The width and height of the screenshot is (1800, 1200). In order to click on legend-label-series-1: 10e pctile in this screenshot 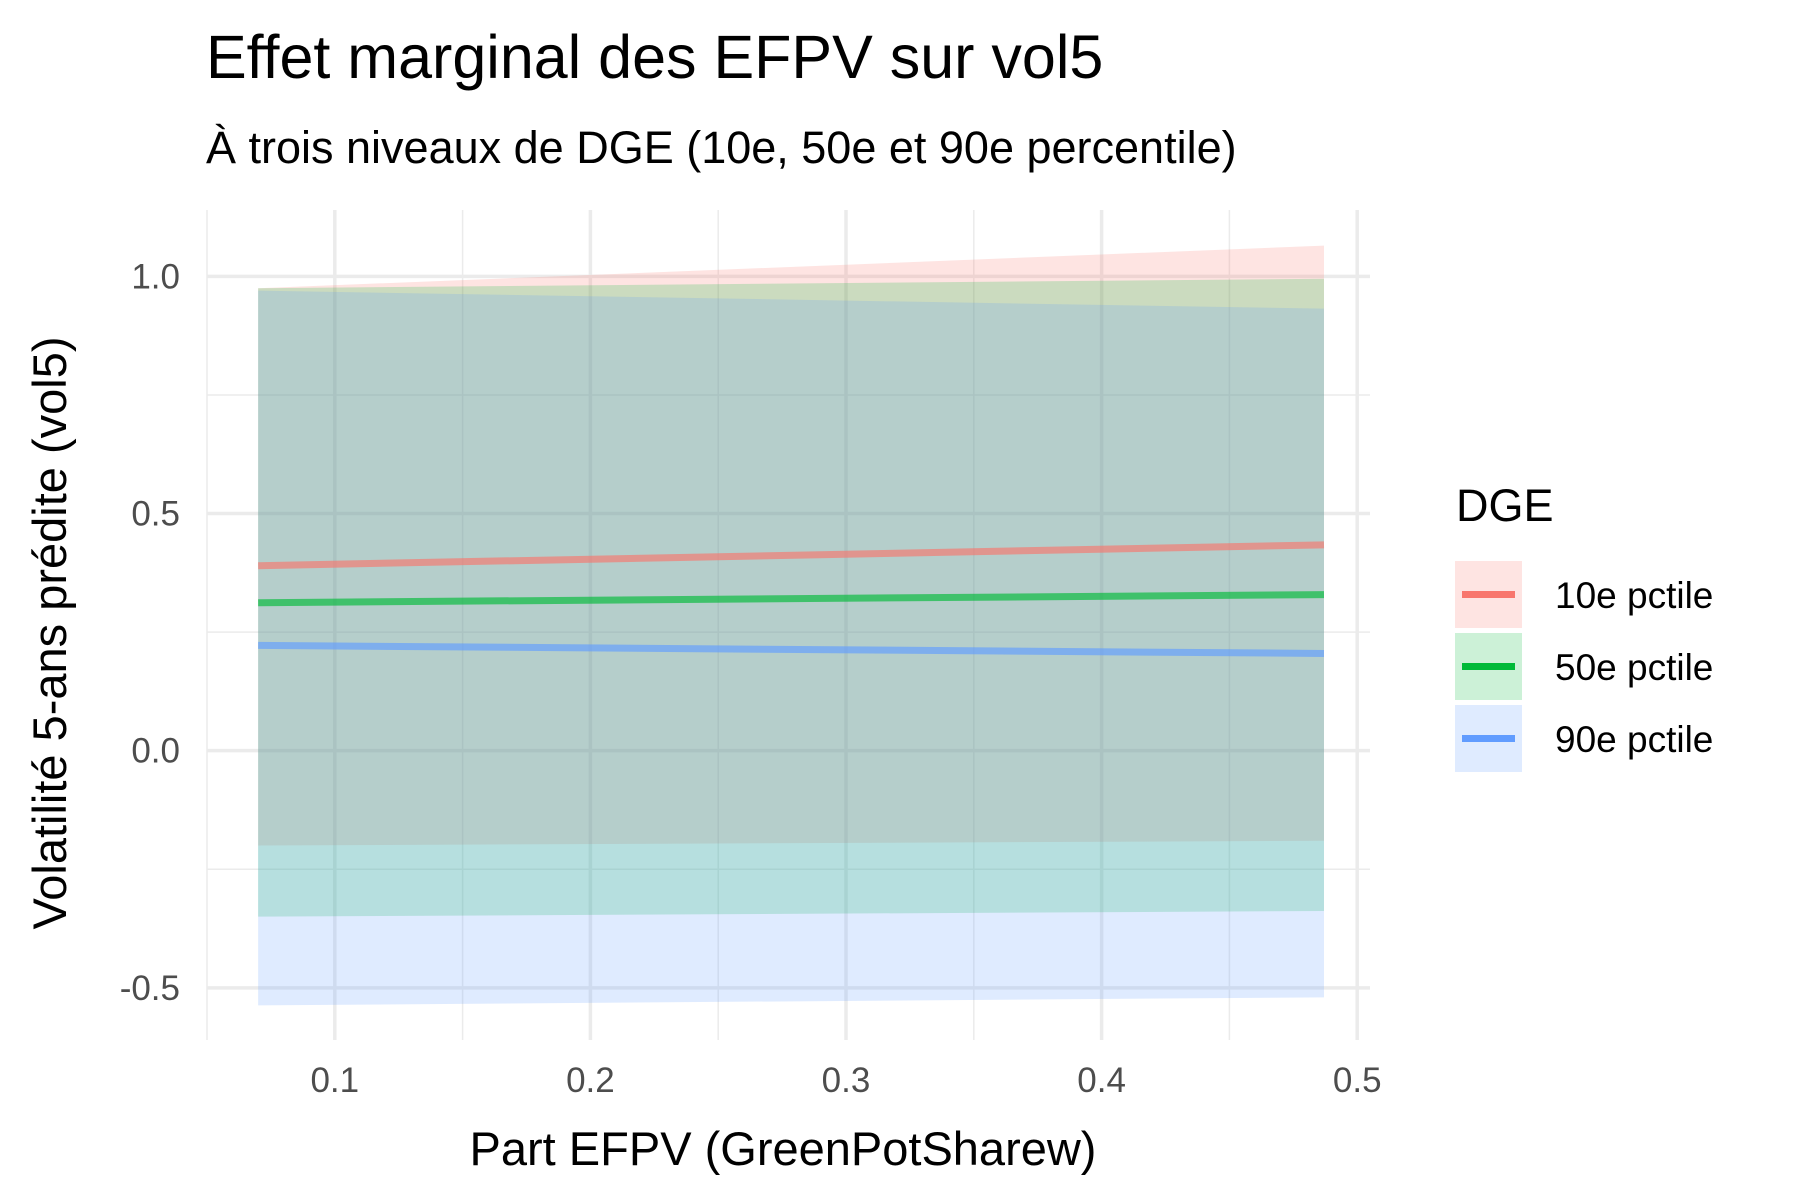, I will do `click(1634, 595)`.